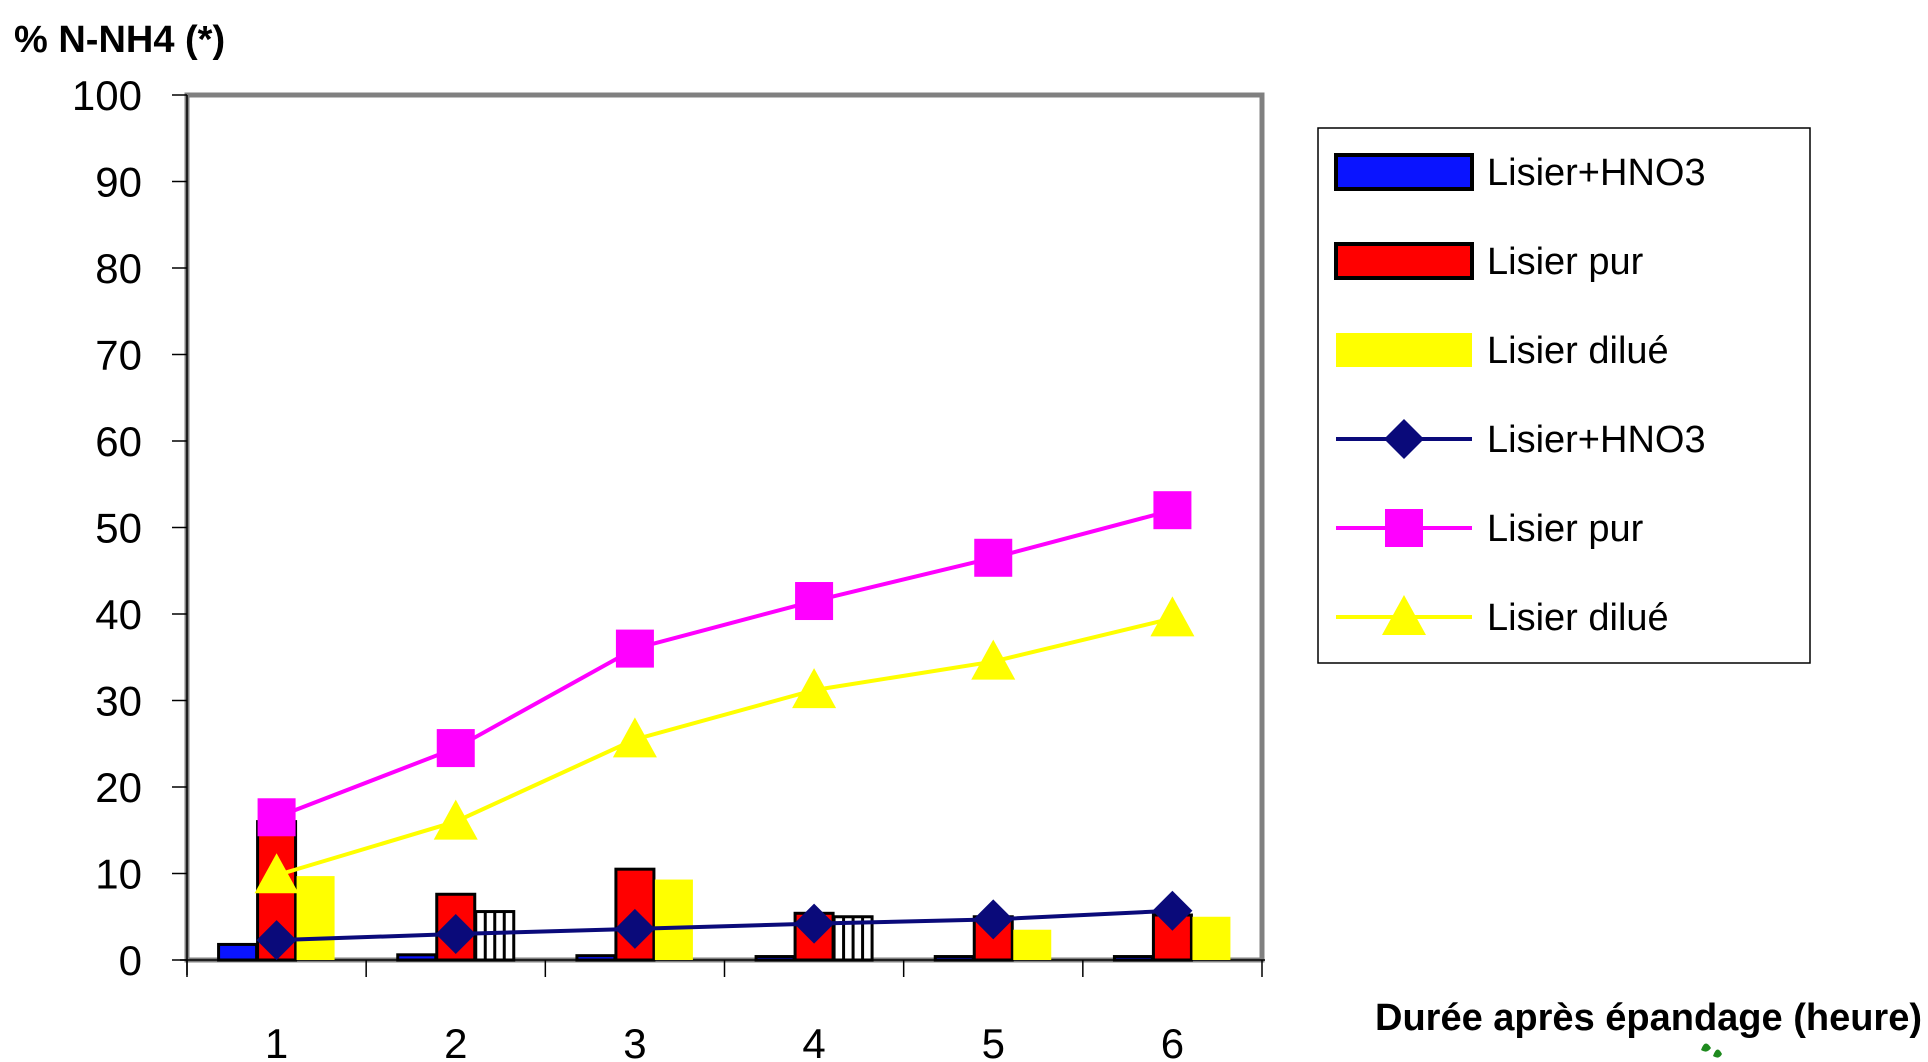  I want to click on x-tick-label: 5, so click(993, 1041).